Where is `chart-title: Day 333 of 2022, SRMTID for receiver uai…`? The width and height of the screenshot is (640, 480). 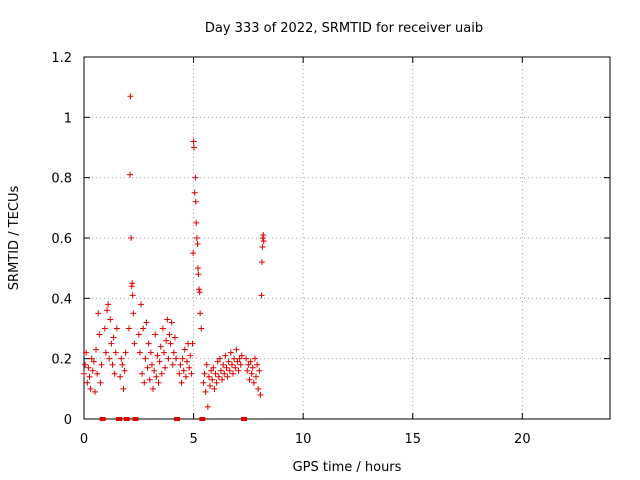 chart-title: Day 333 of 2022, SRMTID for receiver uai… is located at coordinates (344, 28).